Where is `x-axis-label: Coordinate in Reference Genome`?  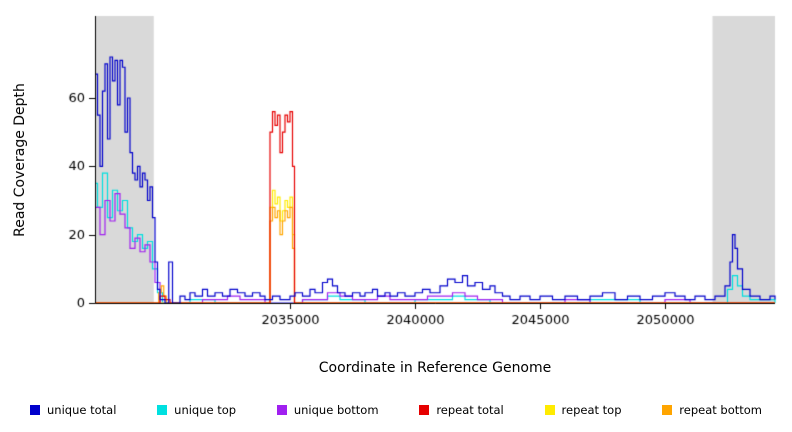 x-axis-label: Coordinate in Reference Genome is located at coordinates (435, 368).